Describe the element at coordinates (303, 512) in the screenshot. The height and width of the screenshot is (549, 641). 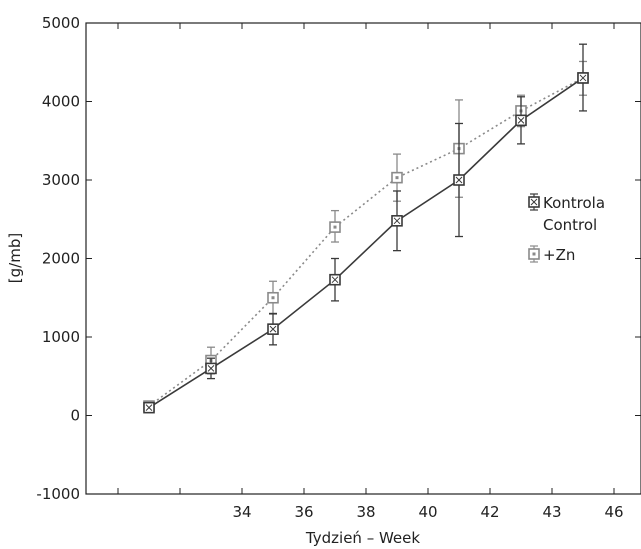
I see `x-tick-label: 36` at that location.